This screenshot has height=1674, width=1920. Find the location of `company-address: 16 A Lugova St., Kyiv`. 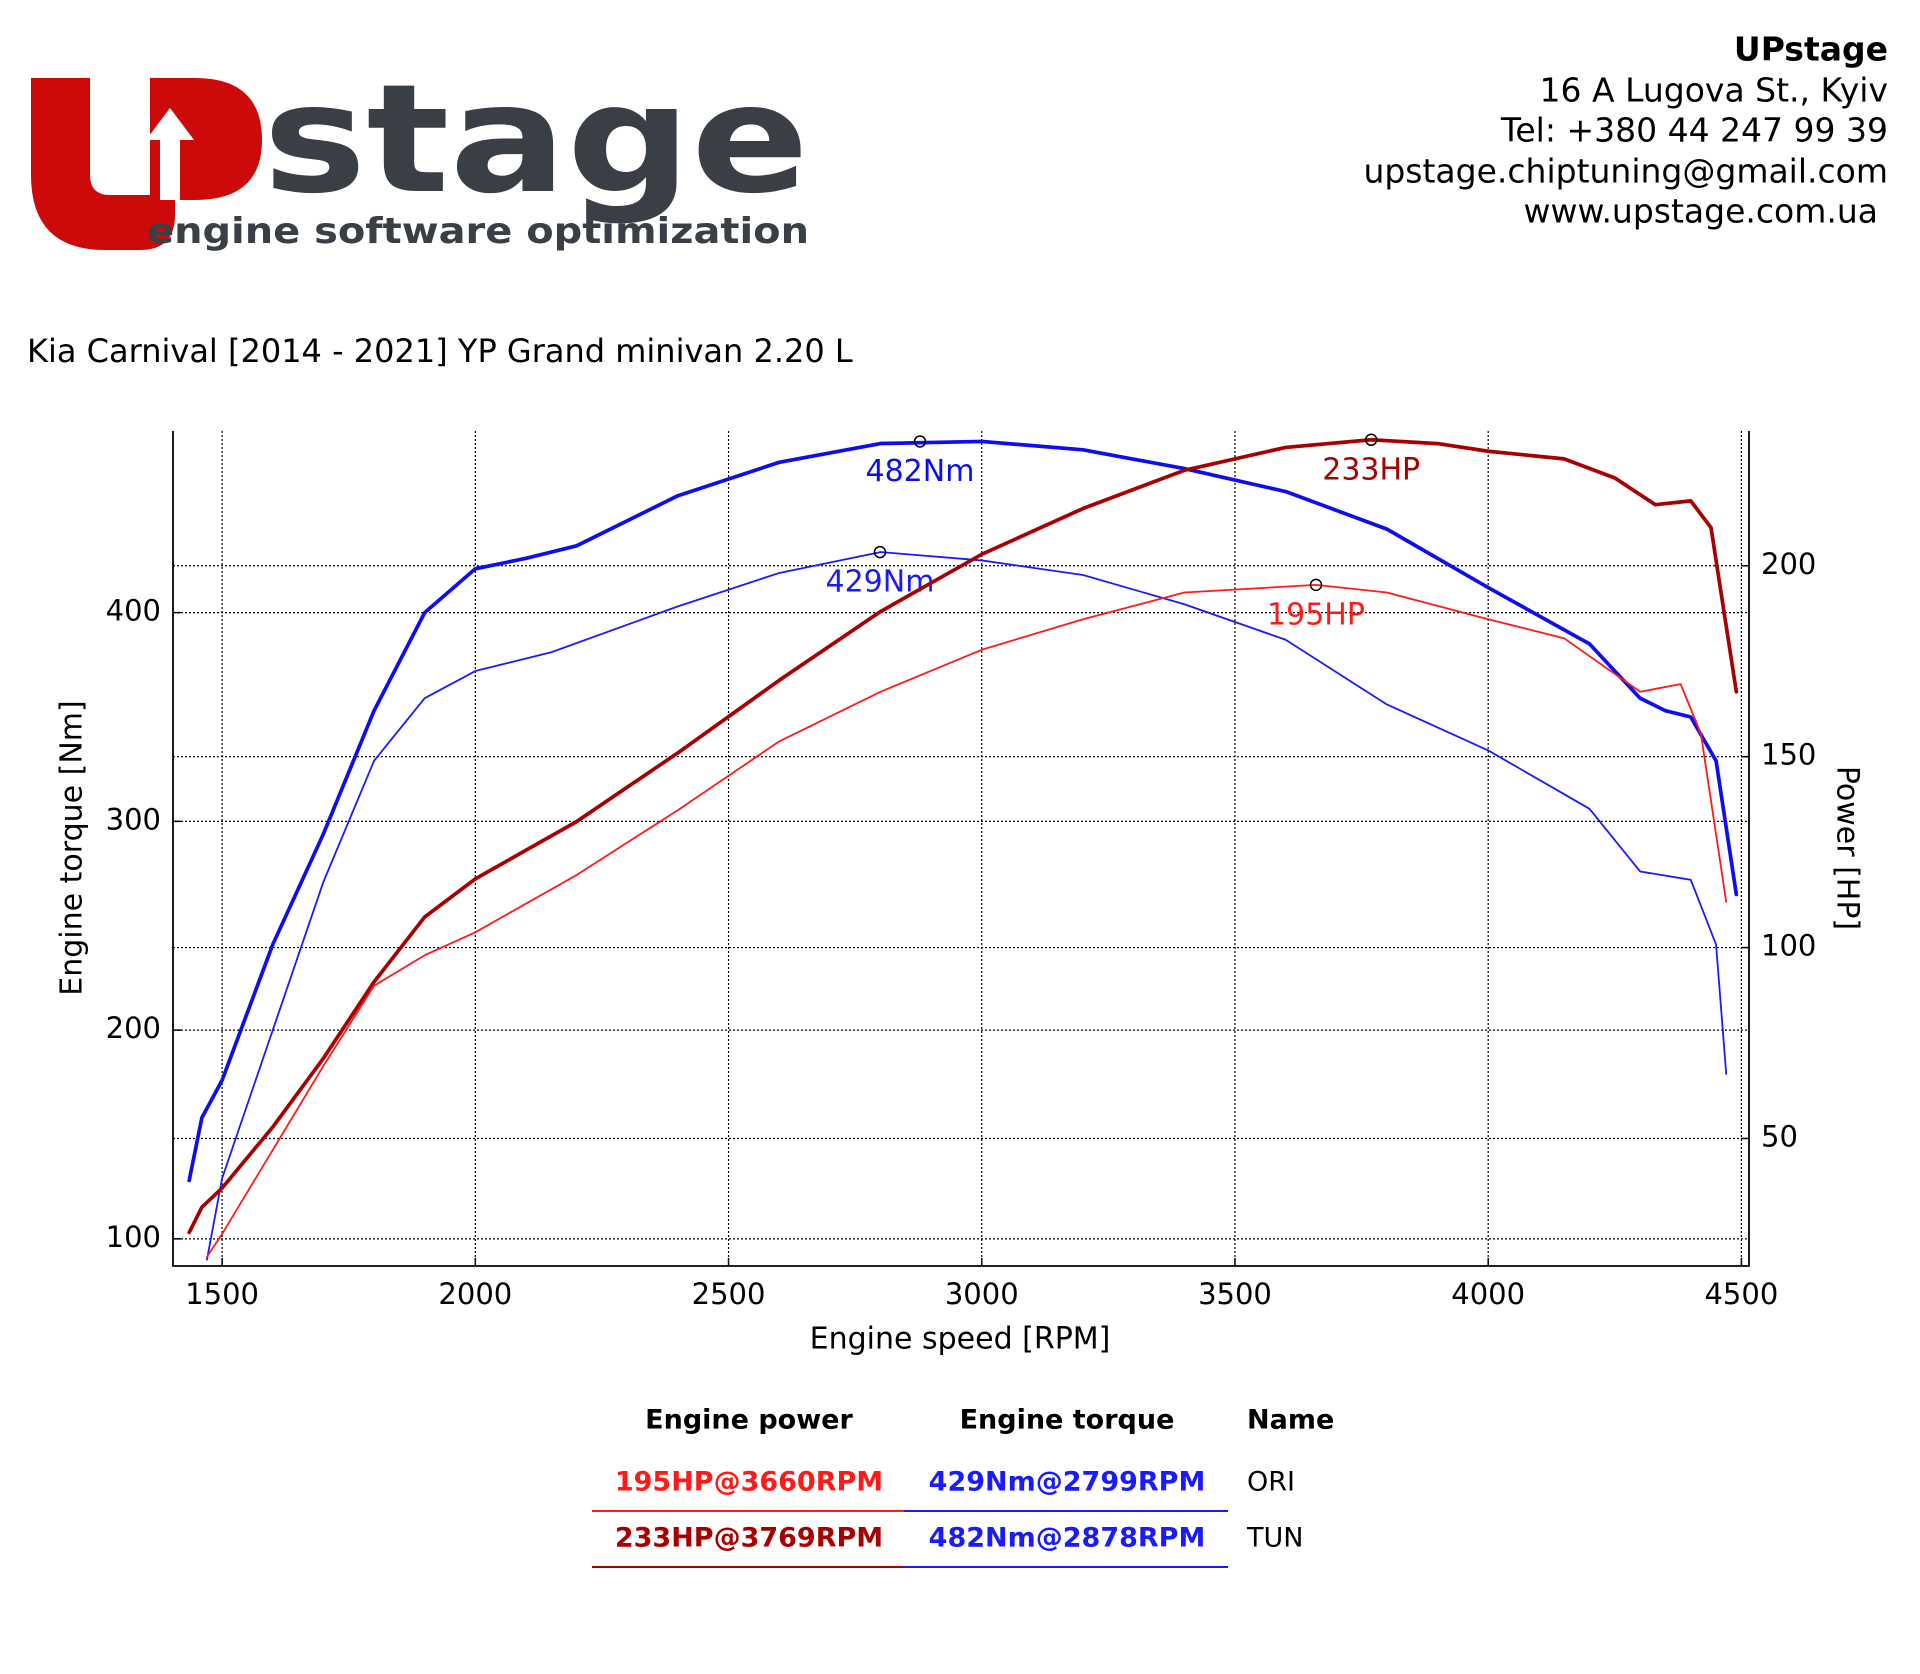

company-address: 16 A Lugova St., Kyiv is located at coordinates (1714, 90).